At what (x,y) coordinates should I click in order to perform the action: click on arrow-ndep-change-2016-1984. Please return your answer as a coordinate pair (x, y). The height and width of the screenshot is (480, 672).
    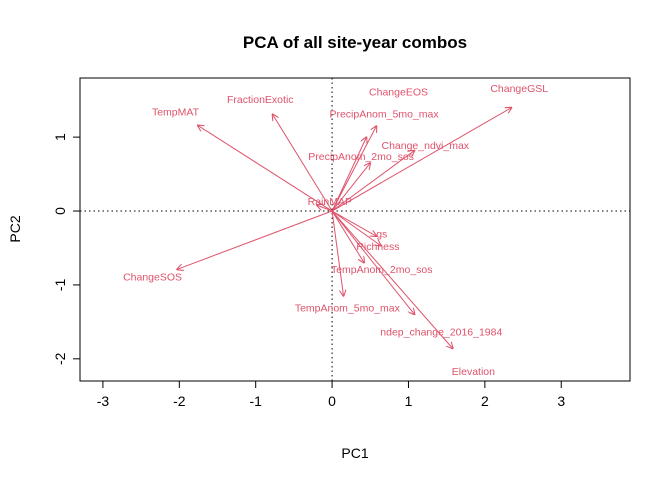
    Looking at the image, I should click on (373, 262).